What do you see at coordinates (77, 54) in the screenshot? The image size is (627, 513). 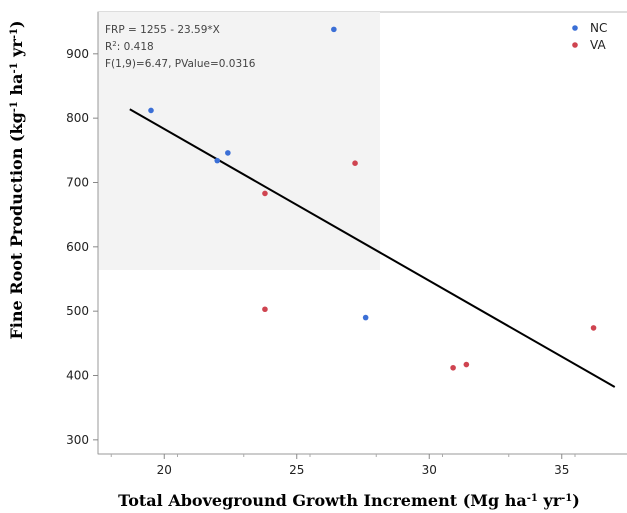 I see `y-tick-label: 900` at bounding box center [77, 54].